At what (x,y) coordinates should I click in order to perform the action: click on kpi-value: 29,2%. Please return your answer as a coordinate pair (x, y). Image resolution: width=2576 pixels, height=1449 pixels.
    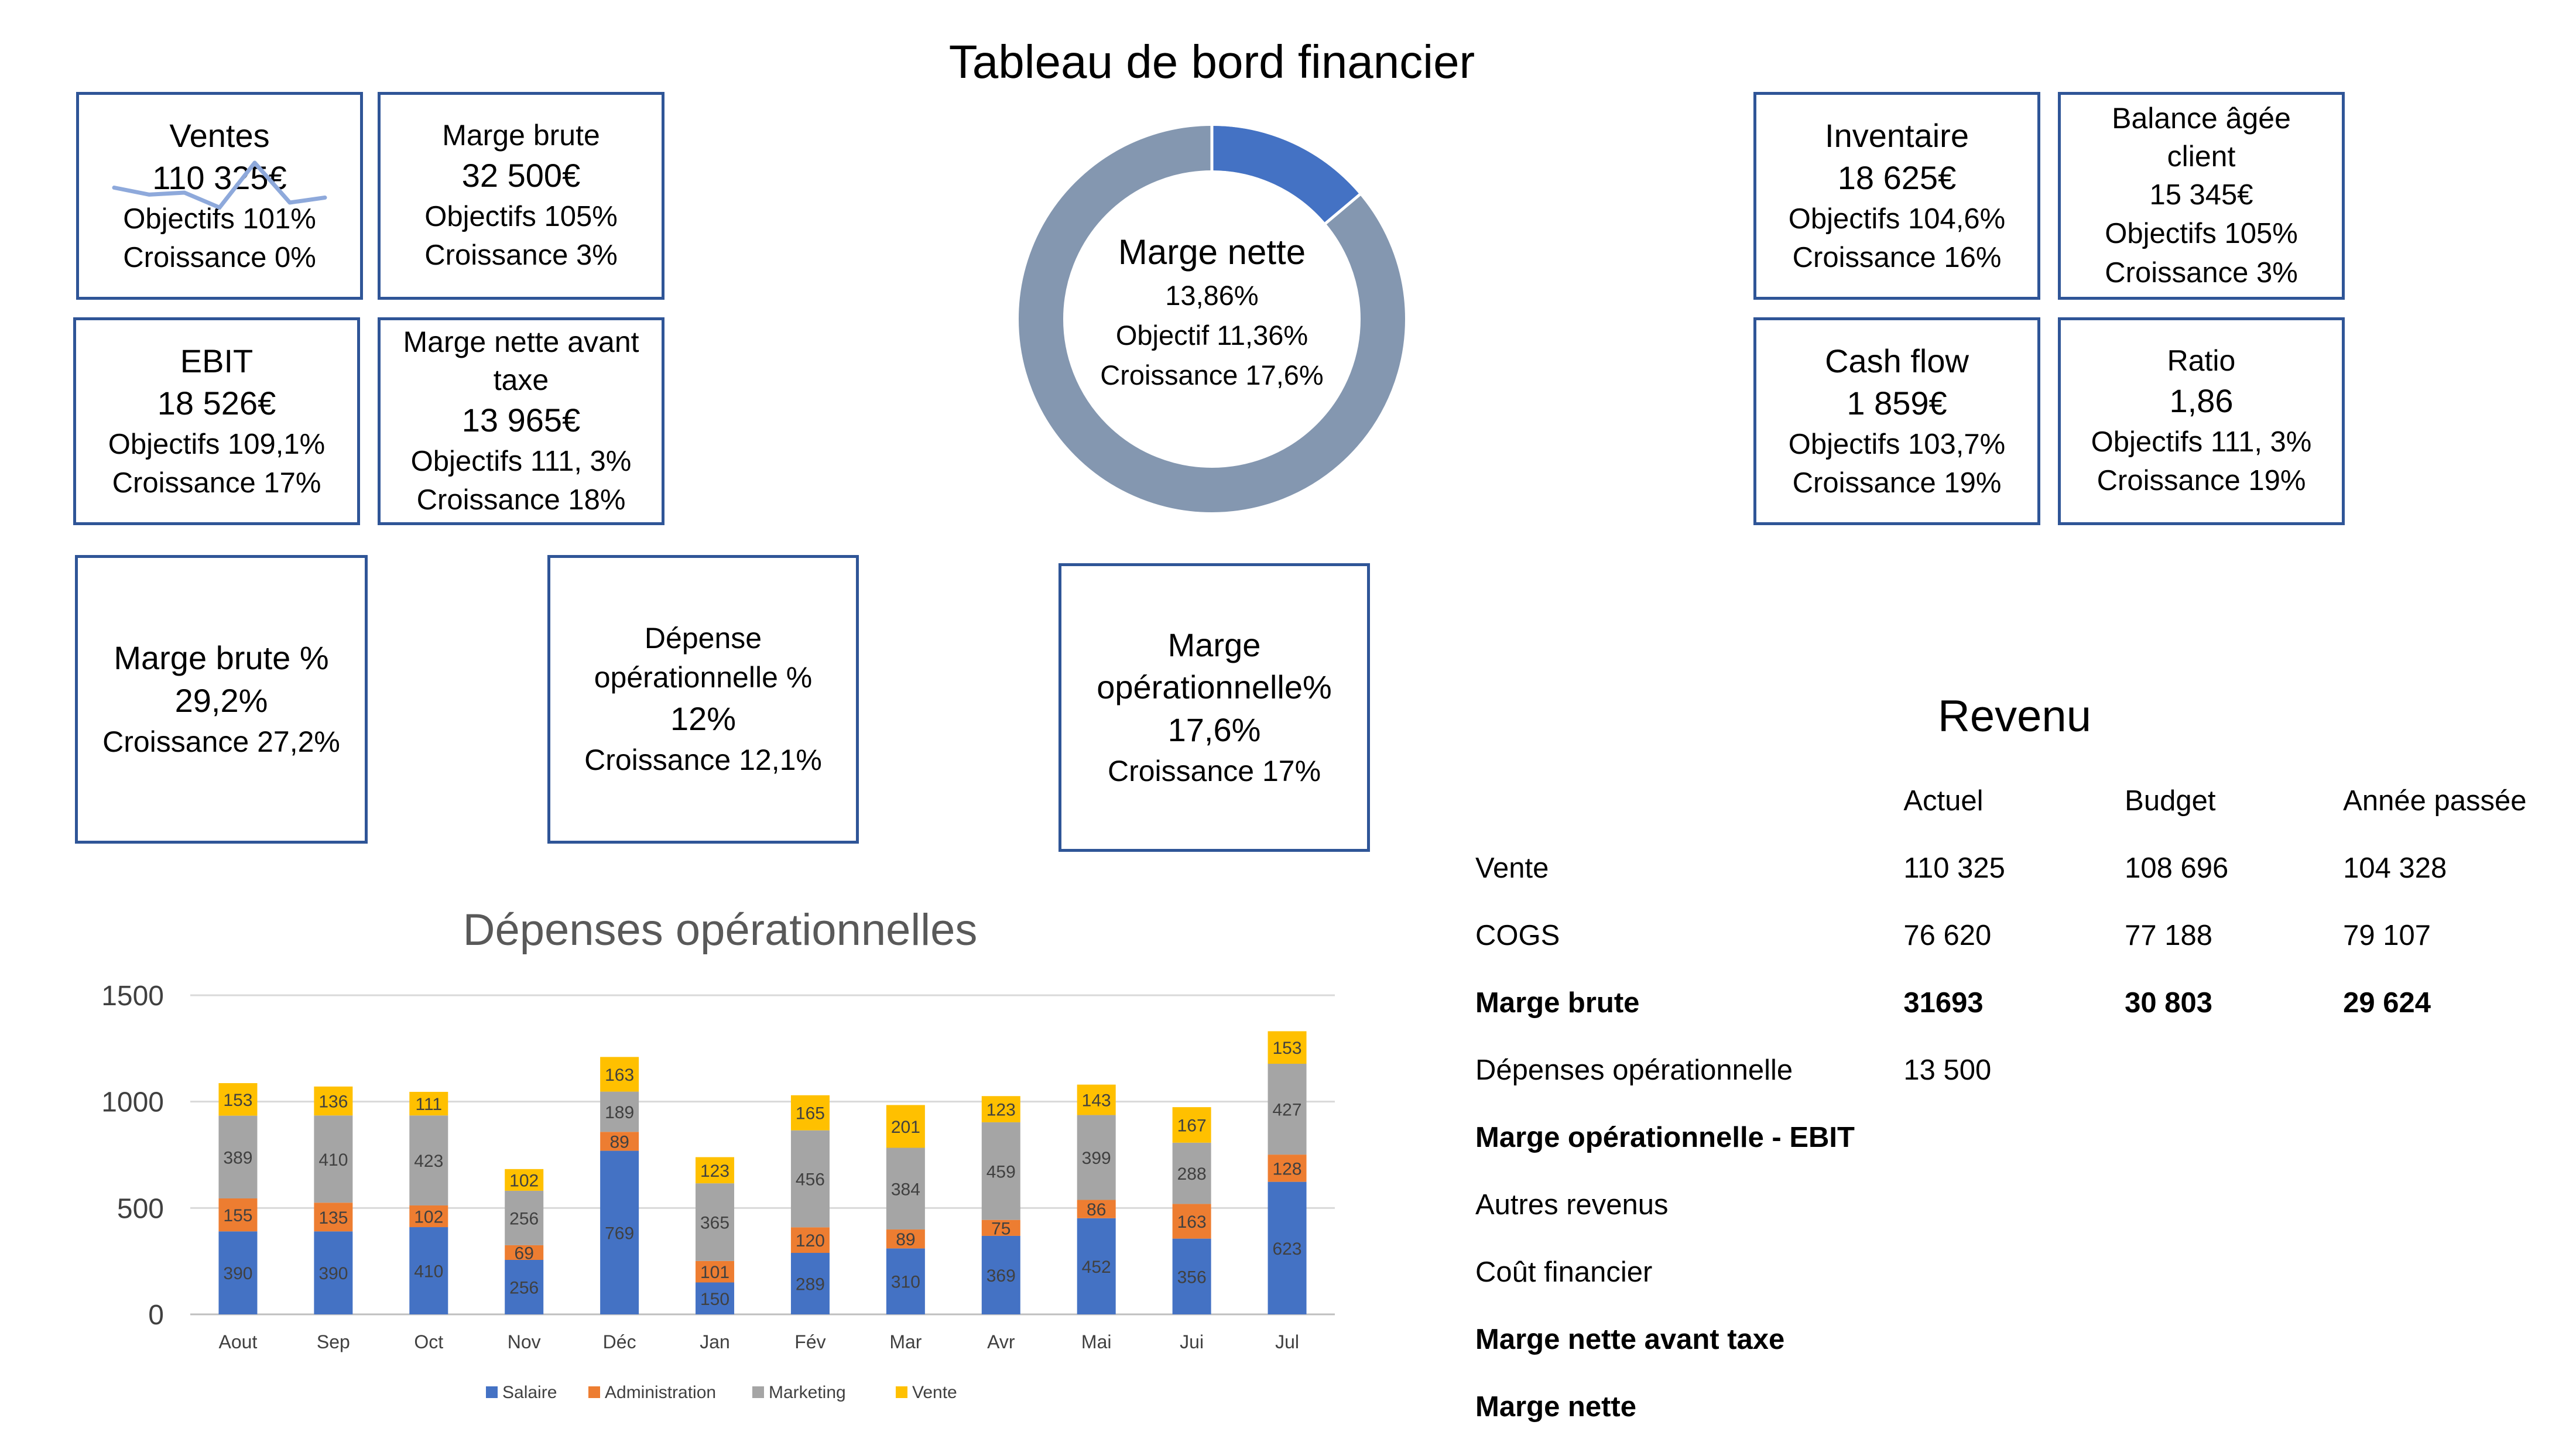
    Looking at the image, I should click on (221, 700).